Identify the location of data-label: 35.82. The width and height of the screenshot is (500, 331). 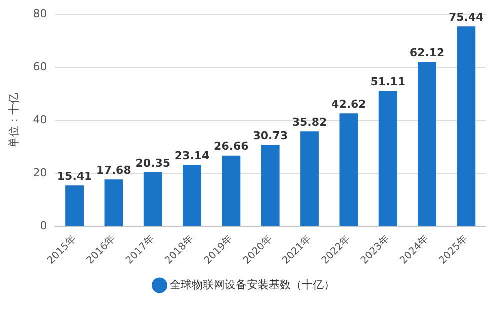
(310, 122).